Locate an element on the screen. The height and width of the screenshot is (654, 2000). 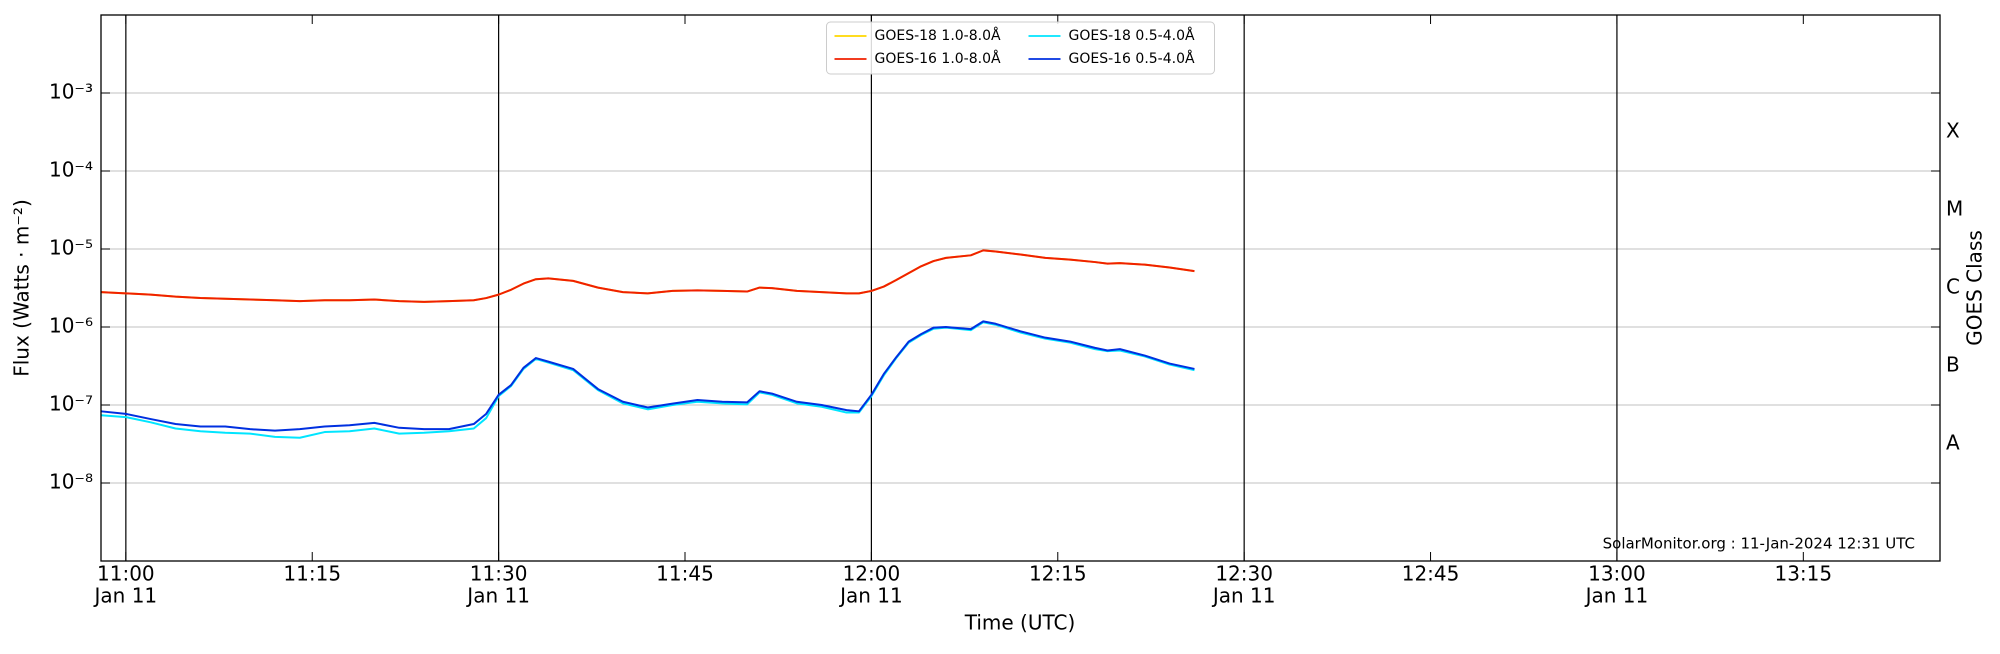
x-tick-label: 12:15 is located at coordinates (1058, 574).